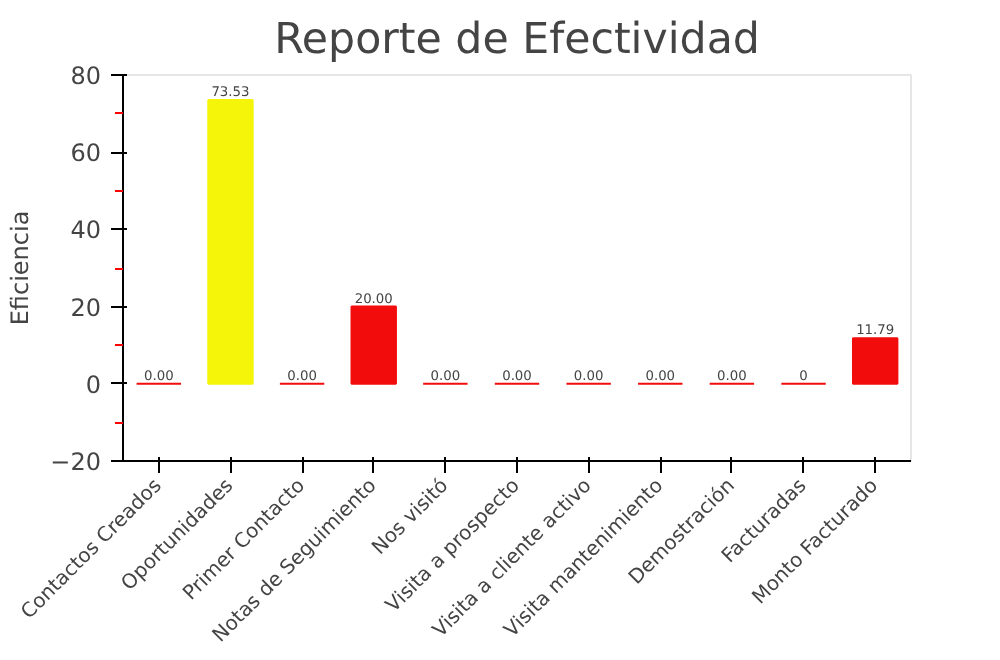  Describe the element at coordinates (86, 76) in the screenshot. I see `y-tick-label: 80` at that location.